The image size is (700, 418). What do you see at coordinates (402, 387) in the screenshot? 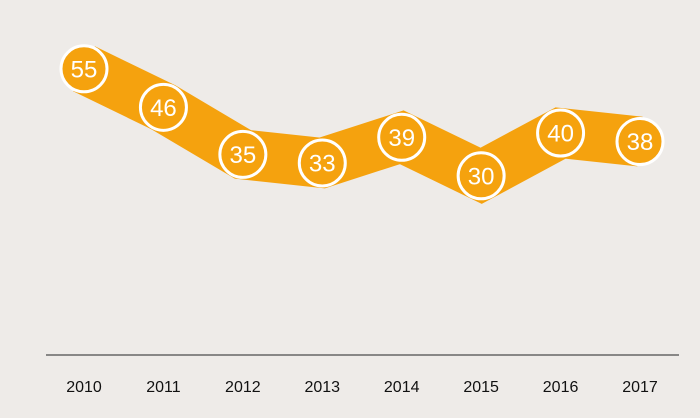
I see `x-tick-label: 2014` at bounding box center [402, 387].